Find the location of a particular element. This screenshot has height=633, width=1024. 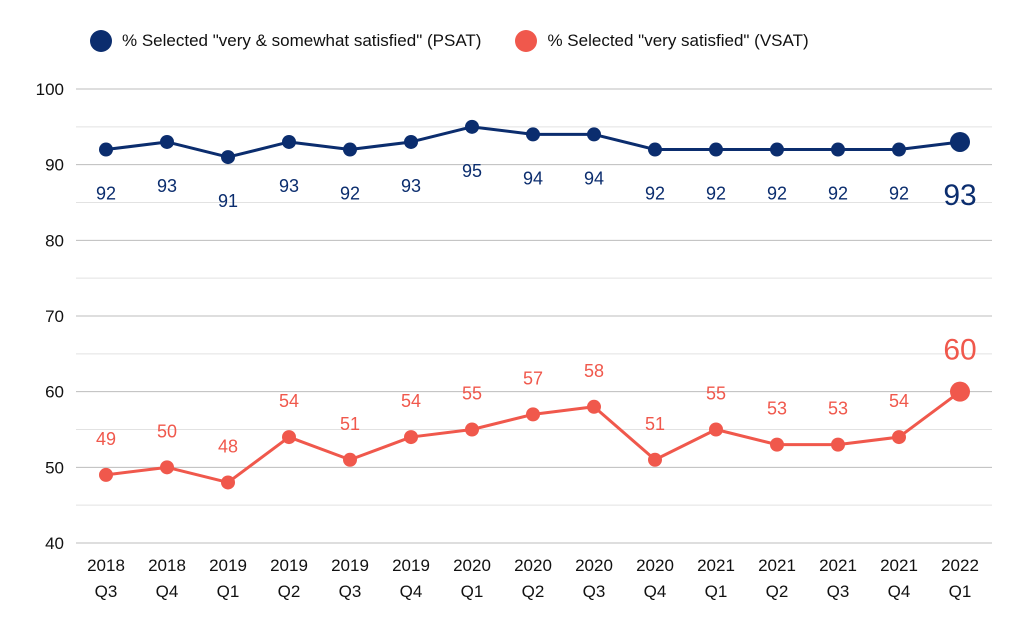

y-tick-label: 100 is located at coordinates (50, 89).